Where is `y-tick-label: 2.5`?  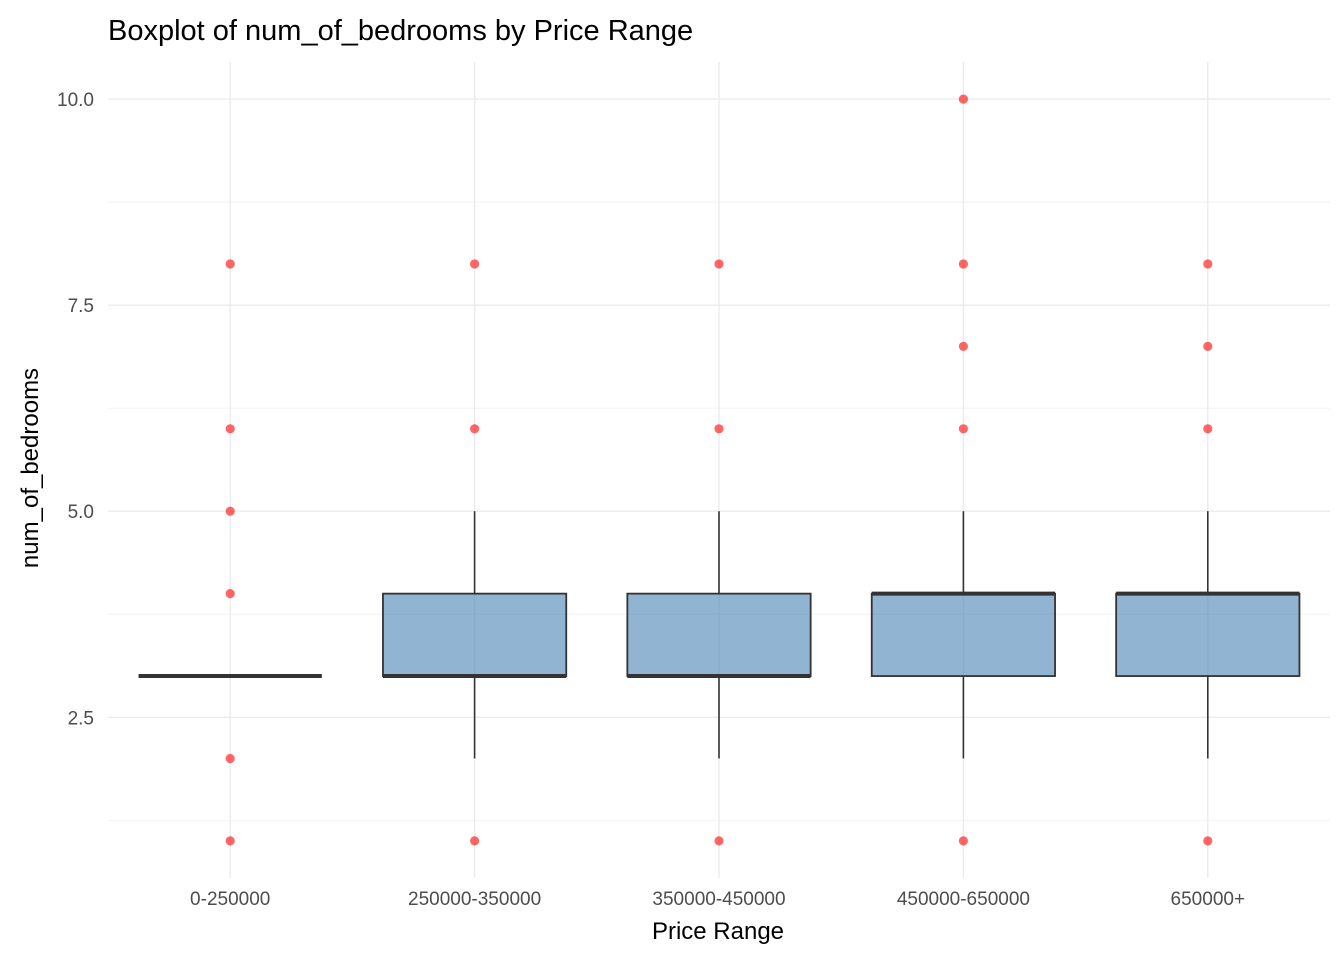
y-tick-label: 2.5 is located at coordinates (81, 718).